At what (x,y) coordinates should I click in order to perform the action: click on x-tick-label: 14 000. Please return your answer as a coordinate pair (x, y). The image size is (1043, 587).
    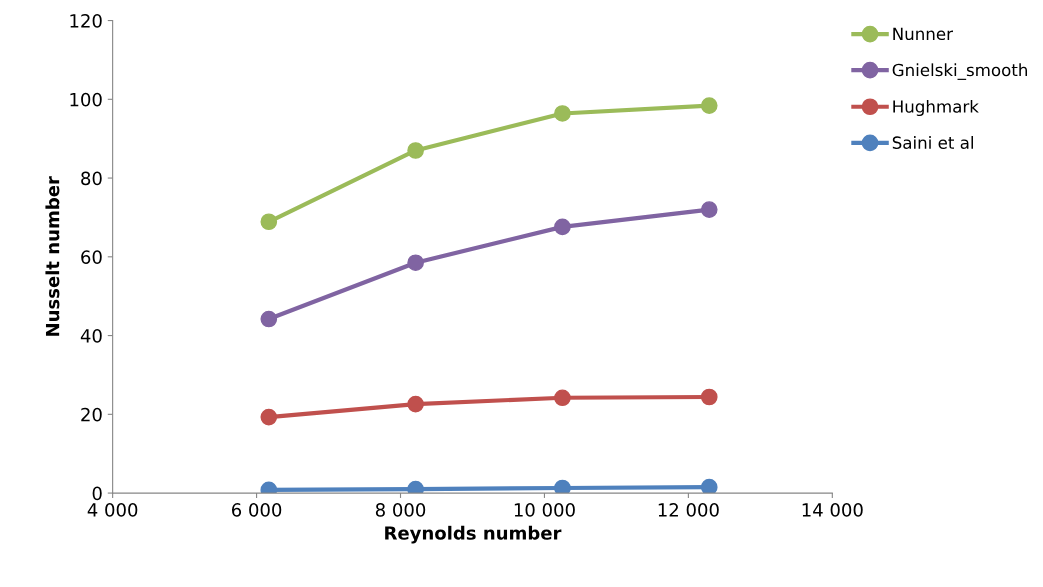
    Looking at the image, I should click on (832, 510).